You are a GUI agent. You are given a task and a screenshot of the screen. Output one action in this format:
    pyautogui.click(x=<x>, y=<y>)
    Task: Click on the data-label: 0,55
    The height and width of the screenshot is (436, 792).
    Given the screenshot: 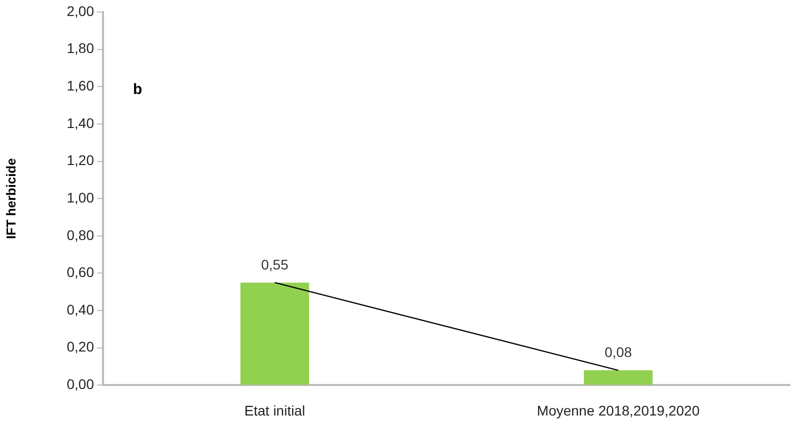 What is the action you would take?
    pyautogui.click(x=275, y=264)
    